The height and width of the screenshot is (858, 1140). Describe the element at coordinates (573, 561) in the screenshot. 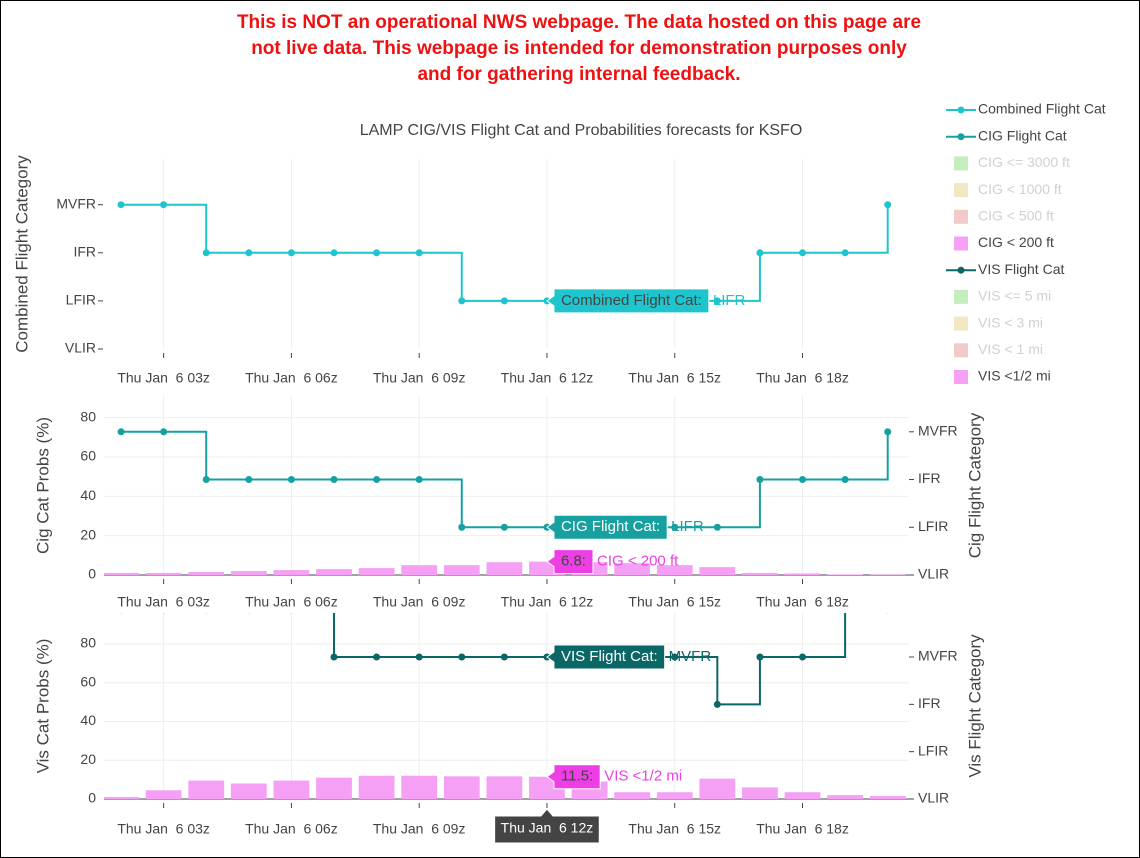

I see `hover-label-text: 6.8:` at that location.